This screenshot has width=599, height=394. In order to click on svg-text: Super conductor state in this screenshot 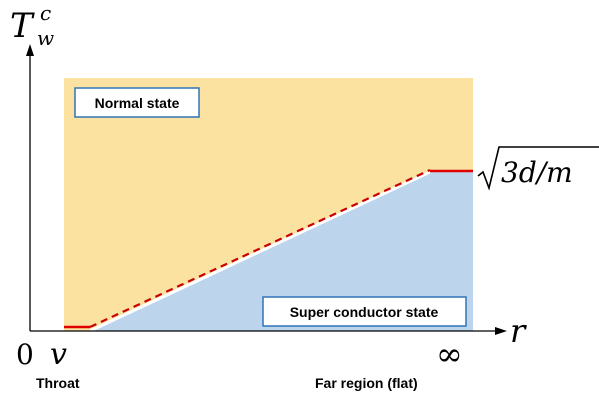, I will do `click(364, 312)`.